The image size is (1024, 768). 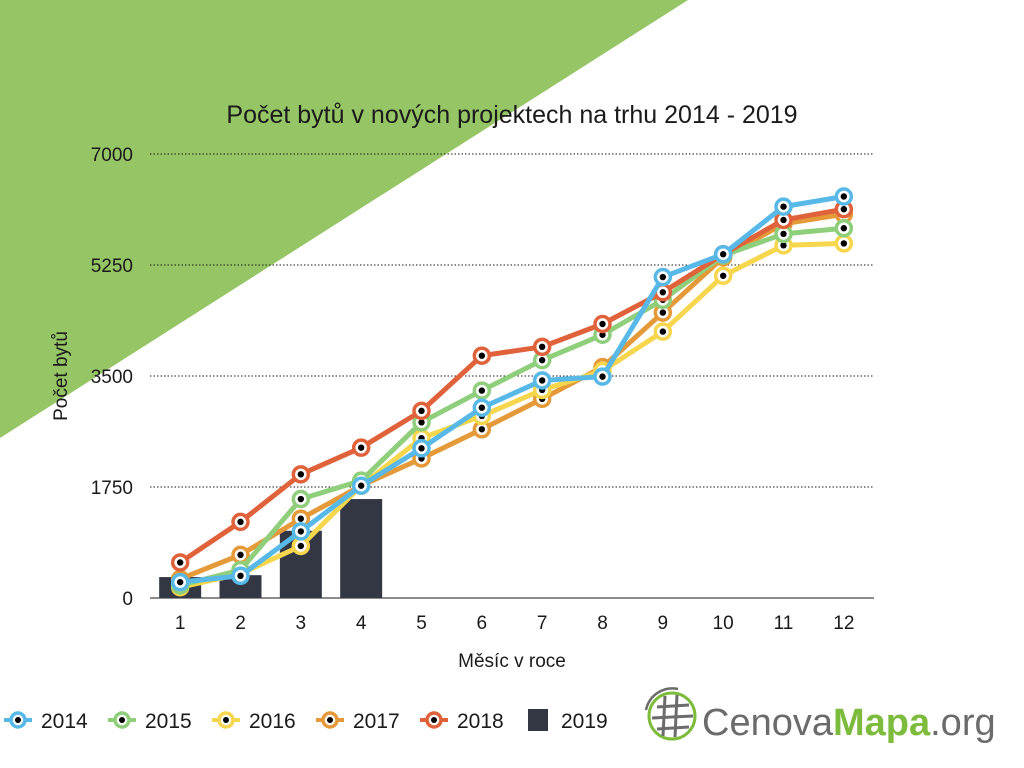 I want to click on x-axis-ticks: 1 2 3 4 5 6 7 8 9 10 11 12, so click(x=515, y=623).